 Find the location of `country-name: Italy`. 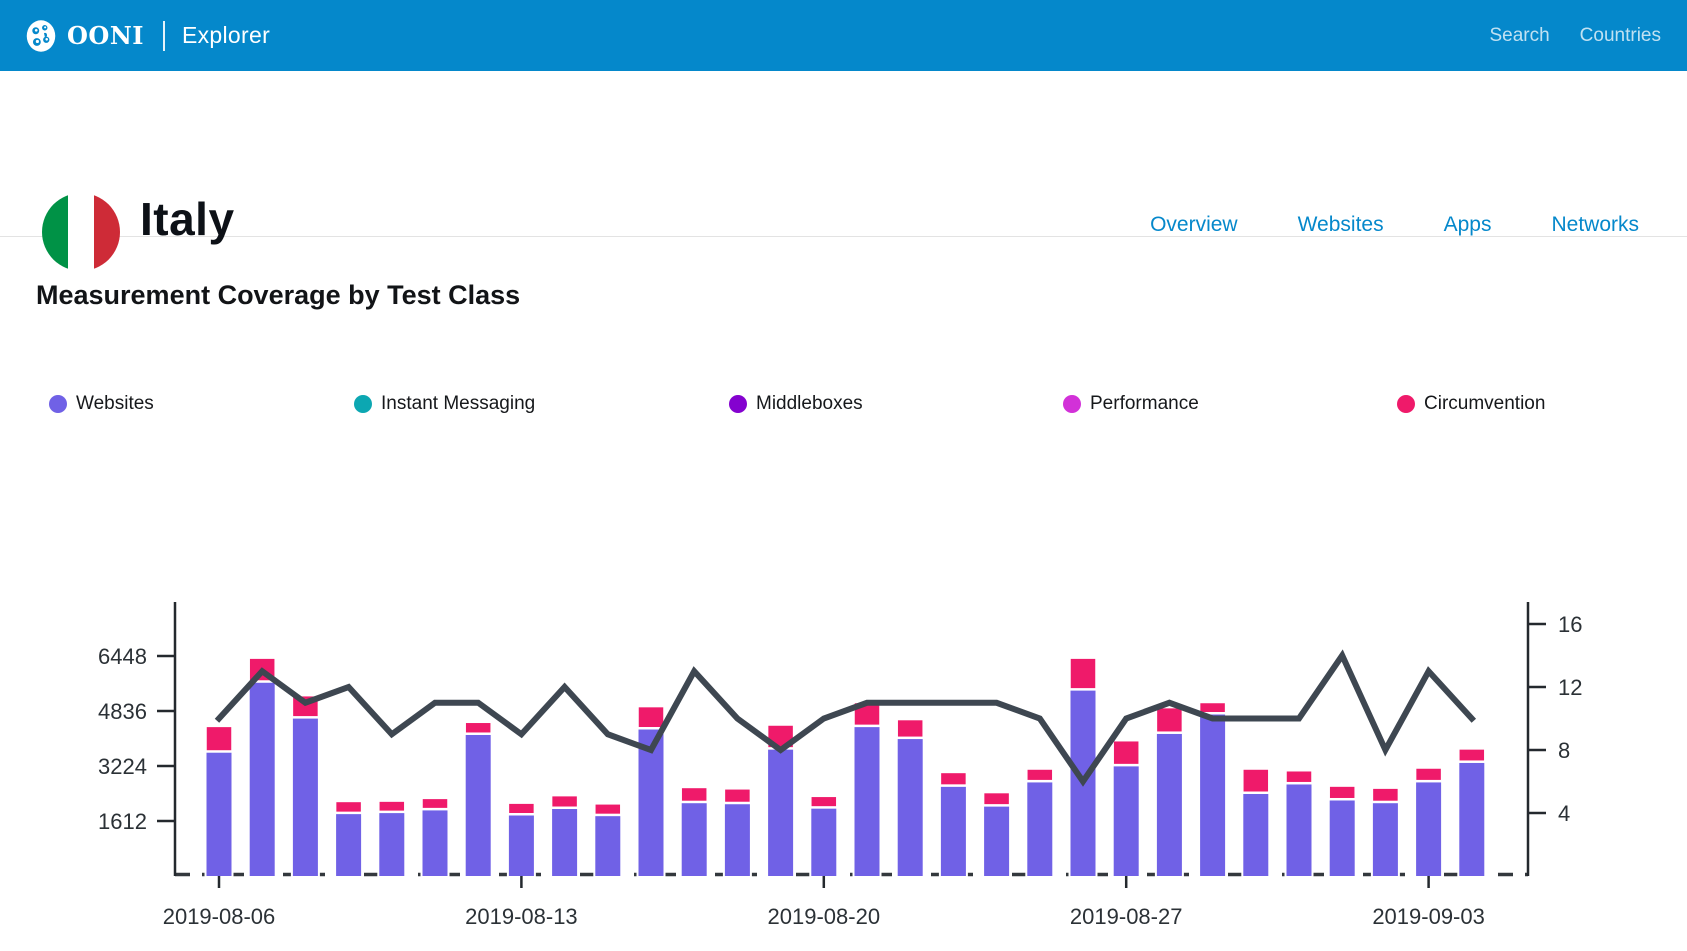

country-name: Italy is located at coordinates (187, 219).